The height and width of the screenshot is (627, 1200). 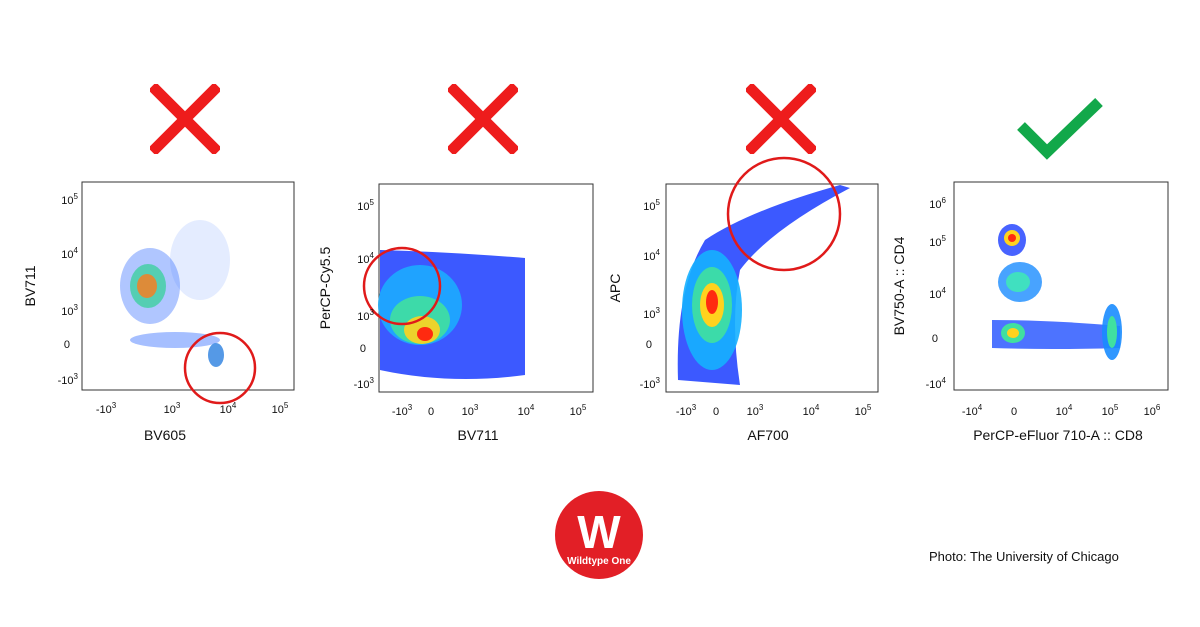 I want to click on logo-circle, so click(x=599, y=535).